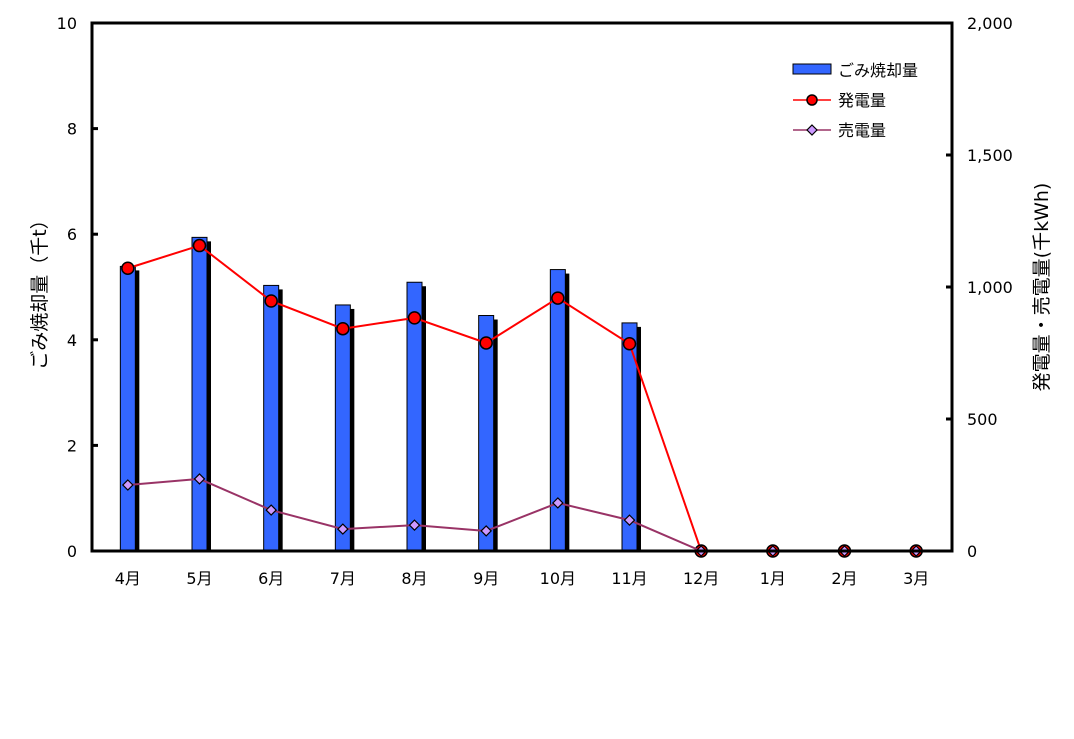  What do you see at coordinates (982, 419) in the screenshot?
I see `y2-tick-label: 500` at bounding box center [982, 419].